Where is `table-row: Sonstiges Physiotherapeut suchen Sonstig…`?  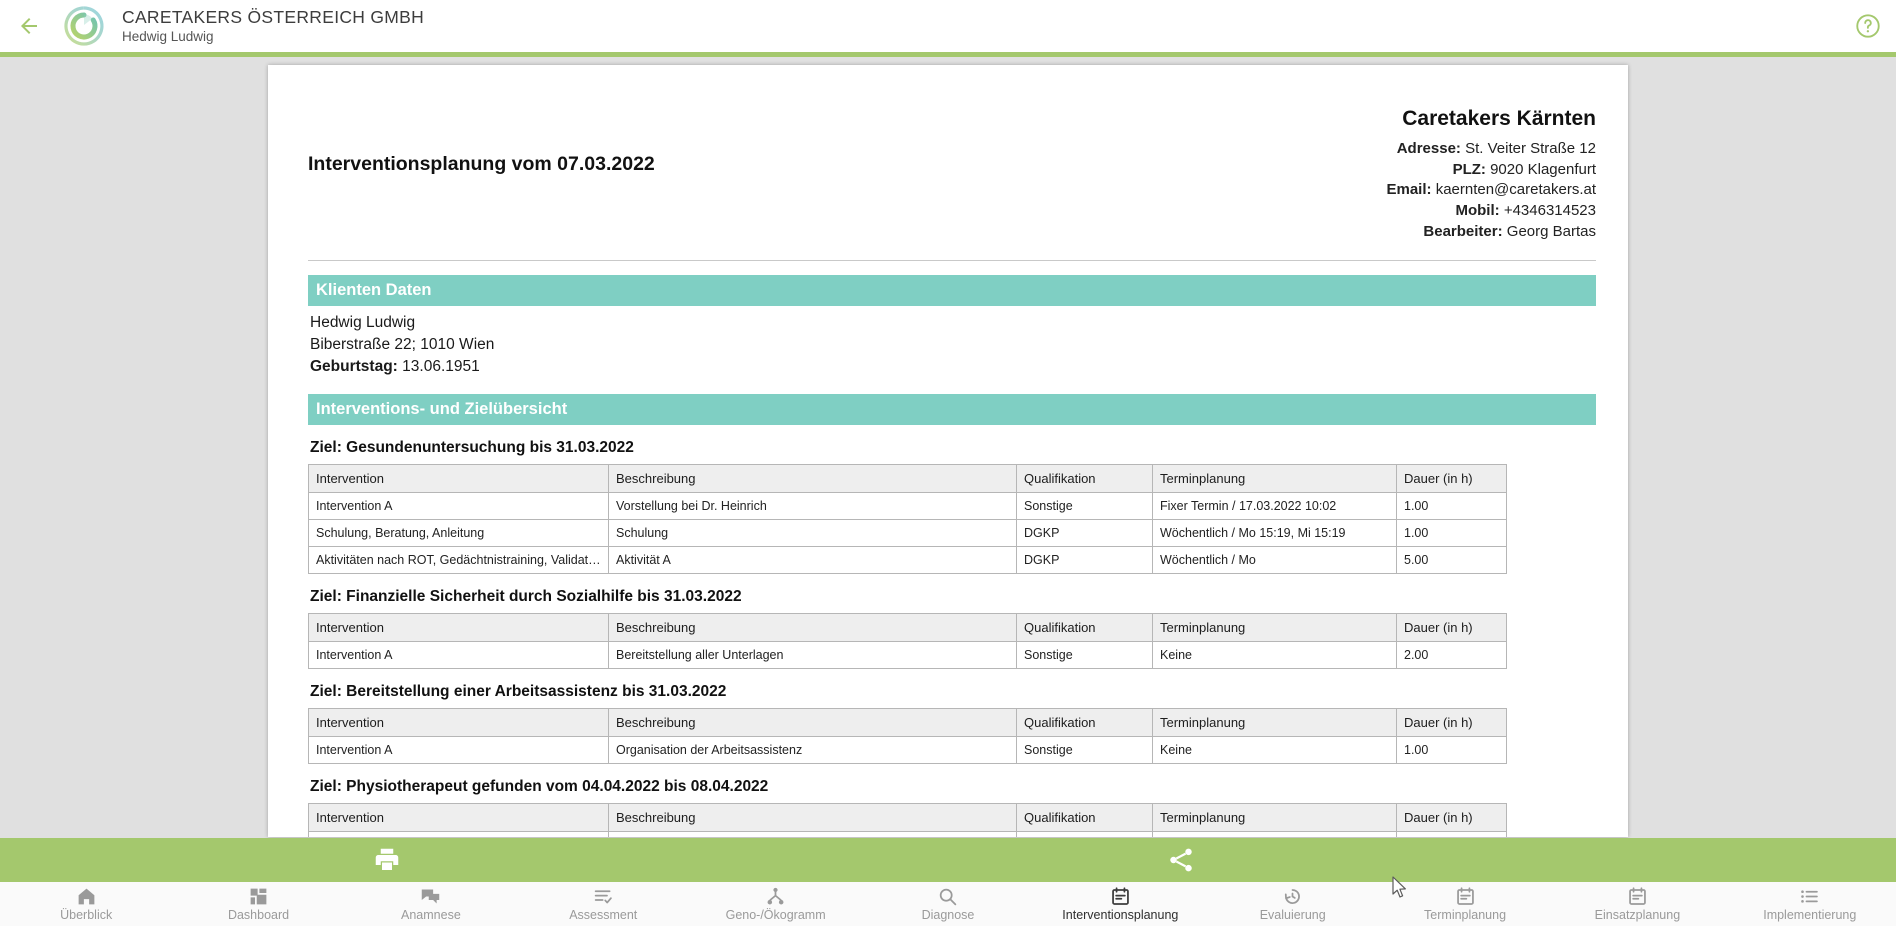 table-row: Sonstiges Physiotherapeut suchen Sonstig… is located at coordinates (907, 834).